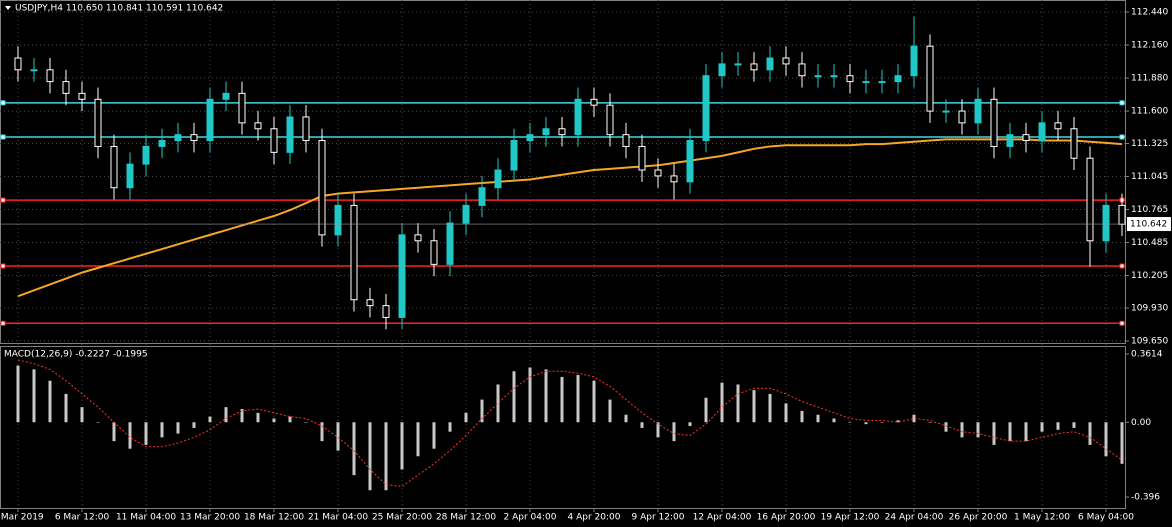 Image resolution: width=1172 pixels, height=527 pixels. Describe the element at coordinates (1149, 210) in the screenshot. I see `y-tick-label: 110.765` at that location.